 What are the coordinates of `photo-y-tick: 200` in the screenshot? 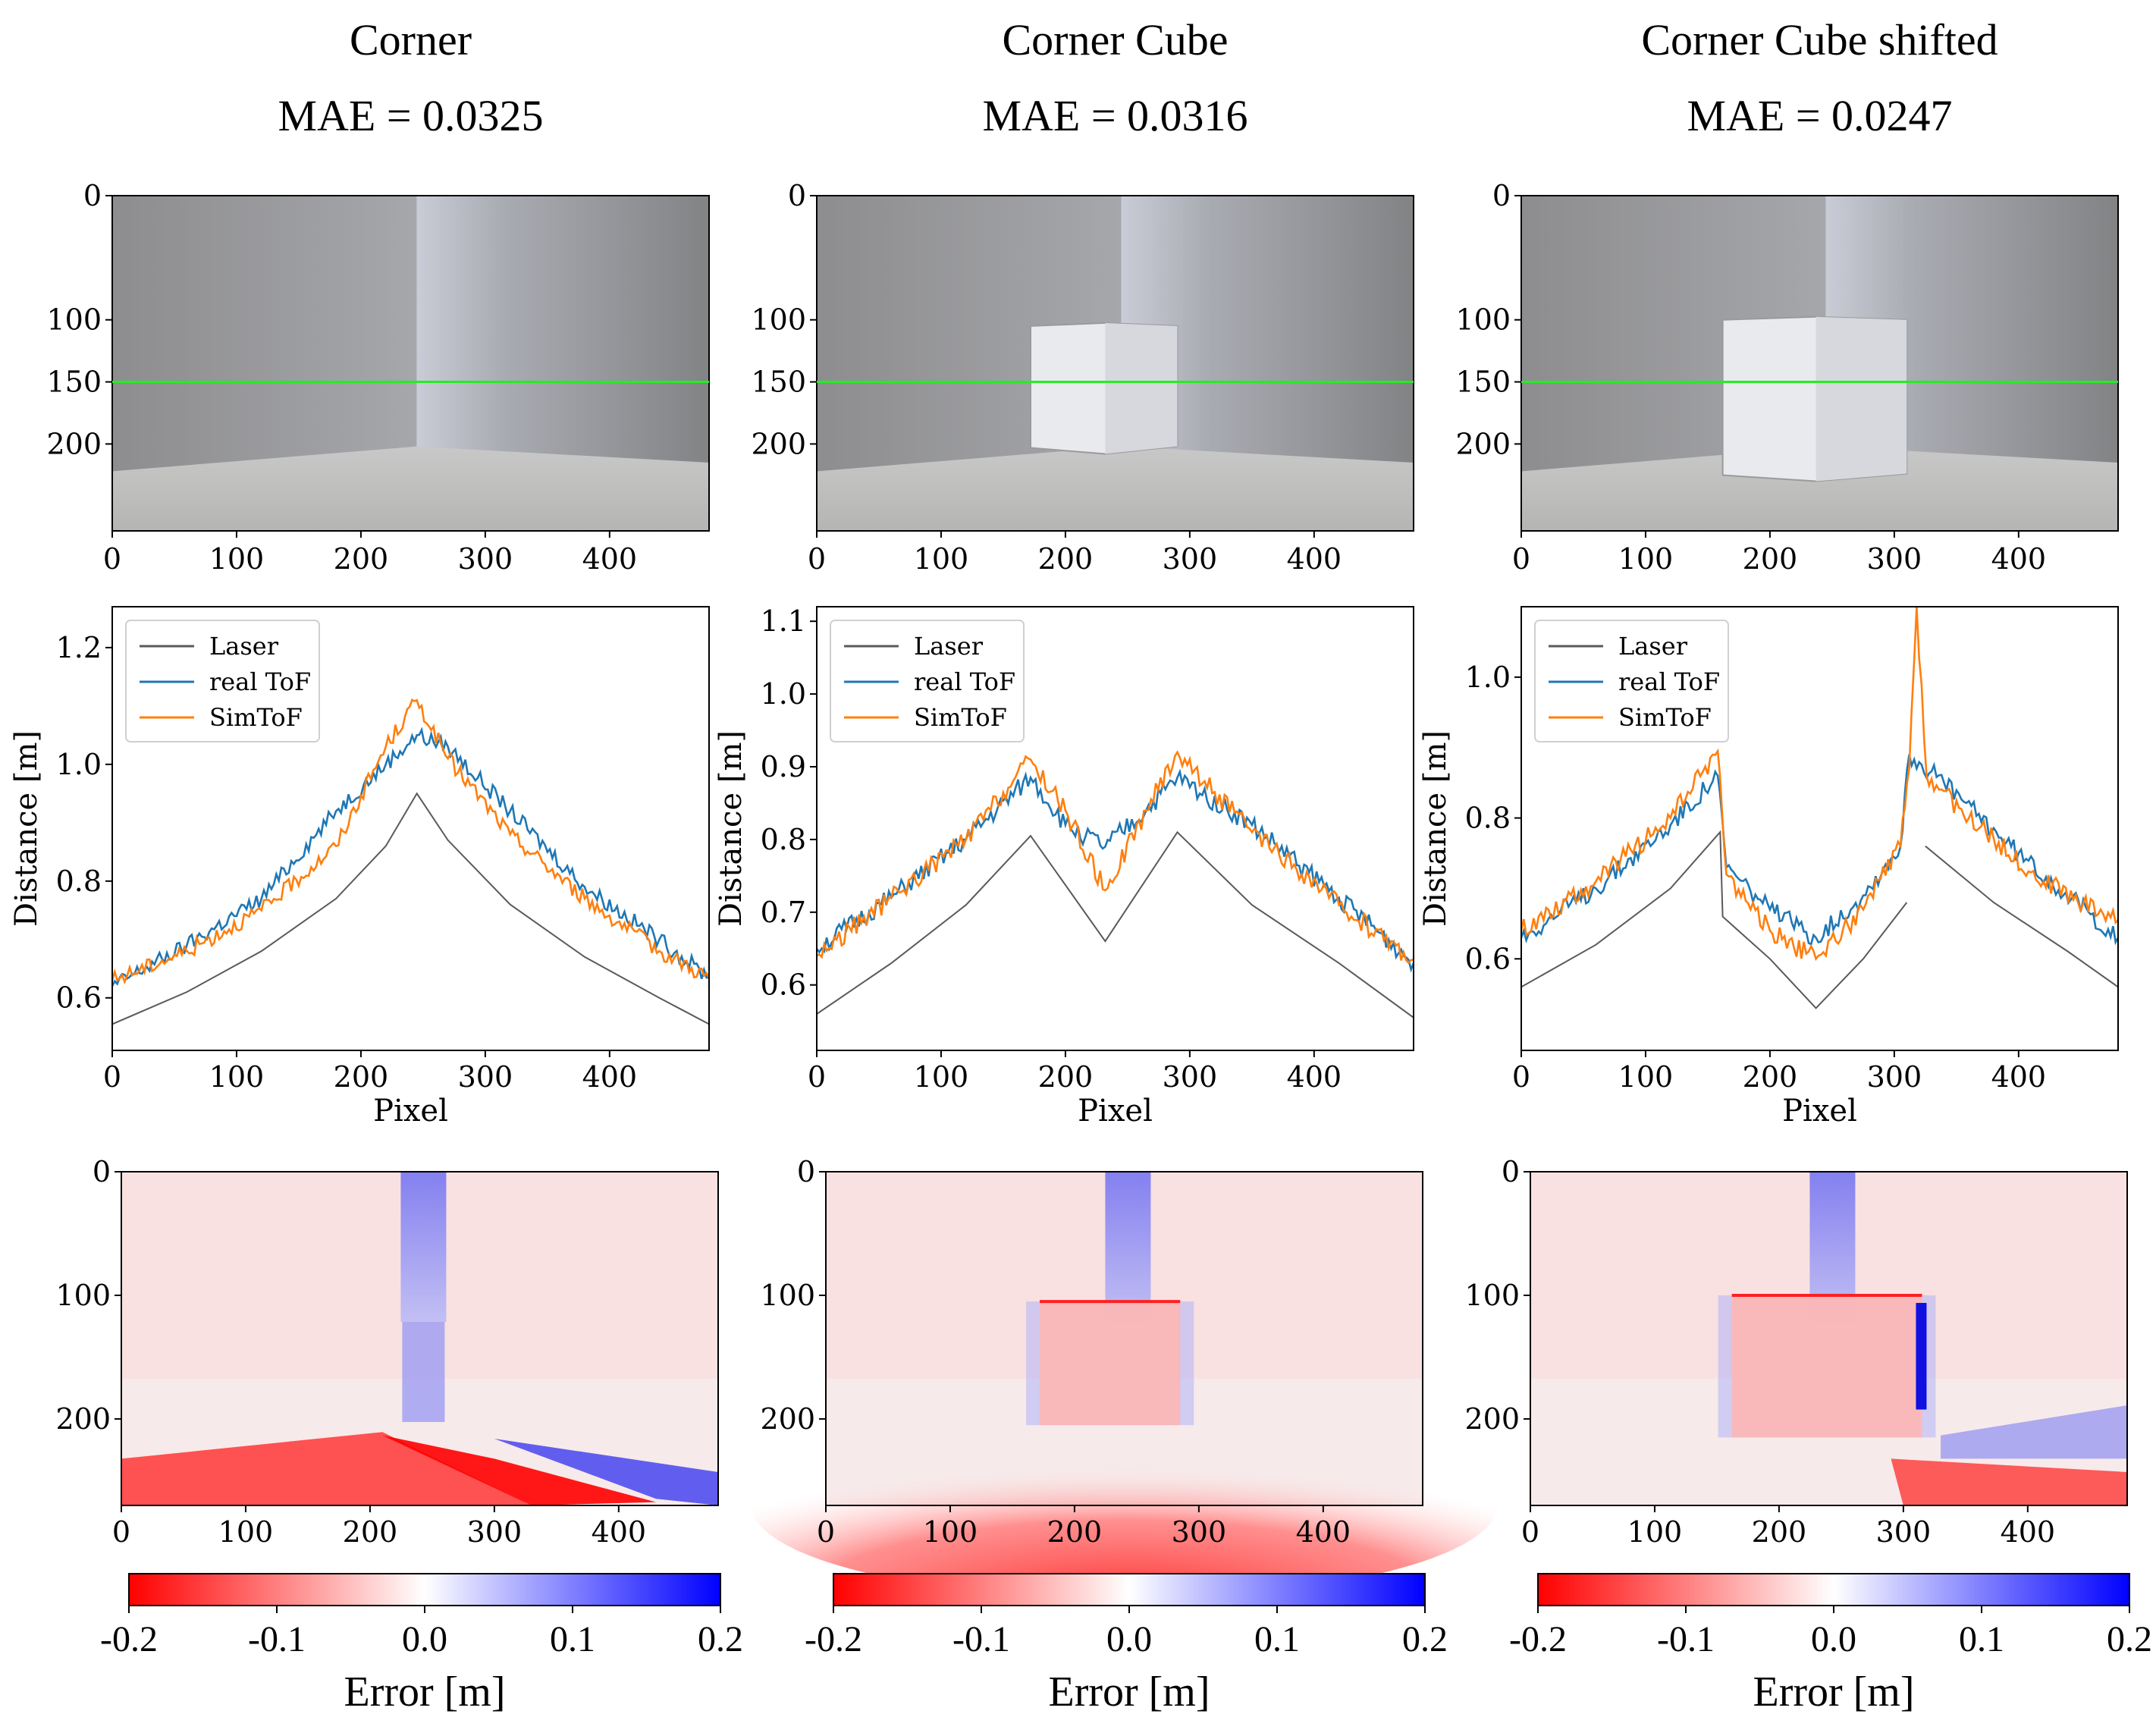 It's located at (778, 443).